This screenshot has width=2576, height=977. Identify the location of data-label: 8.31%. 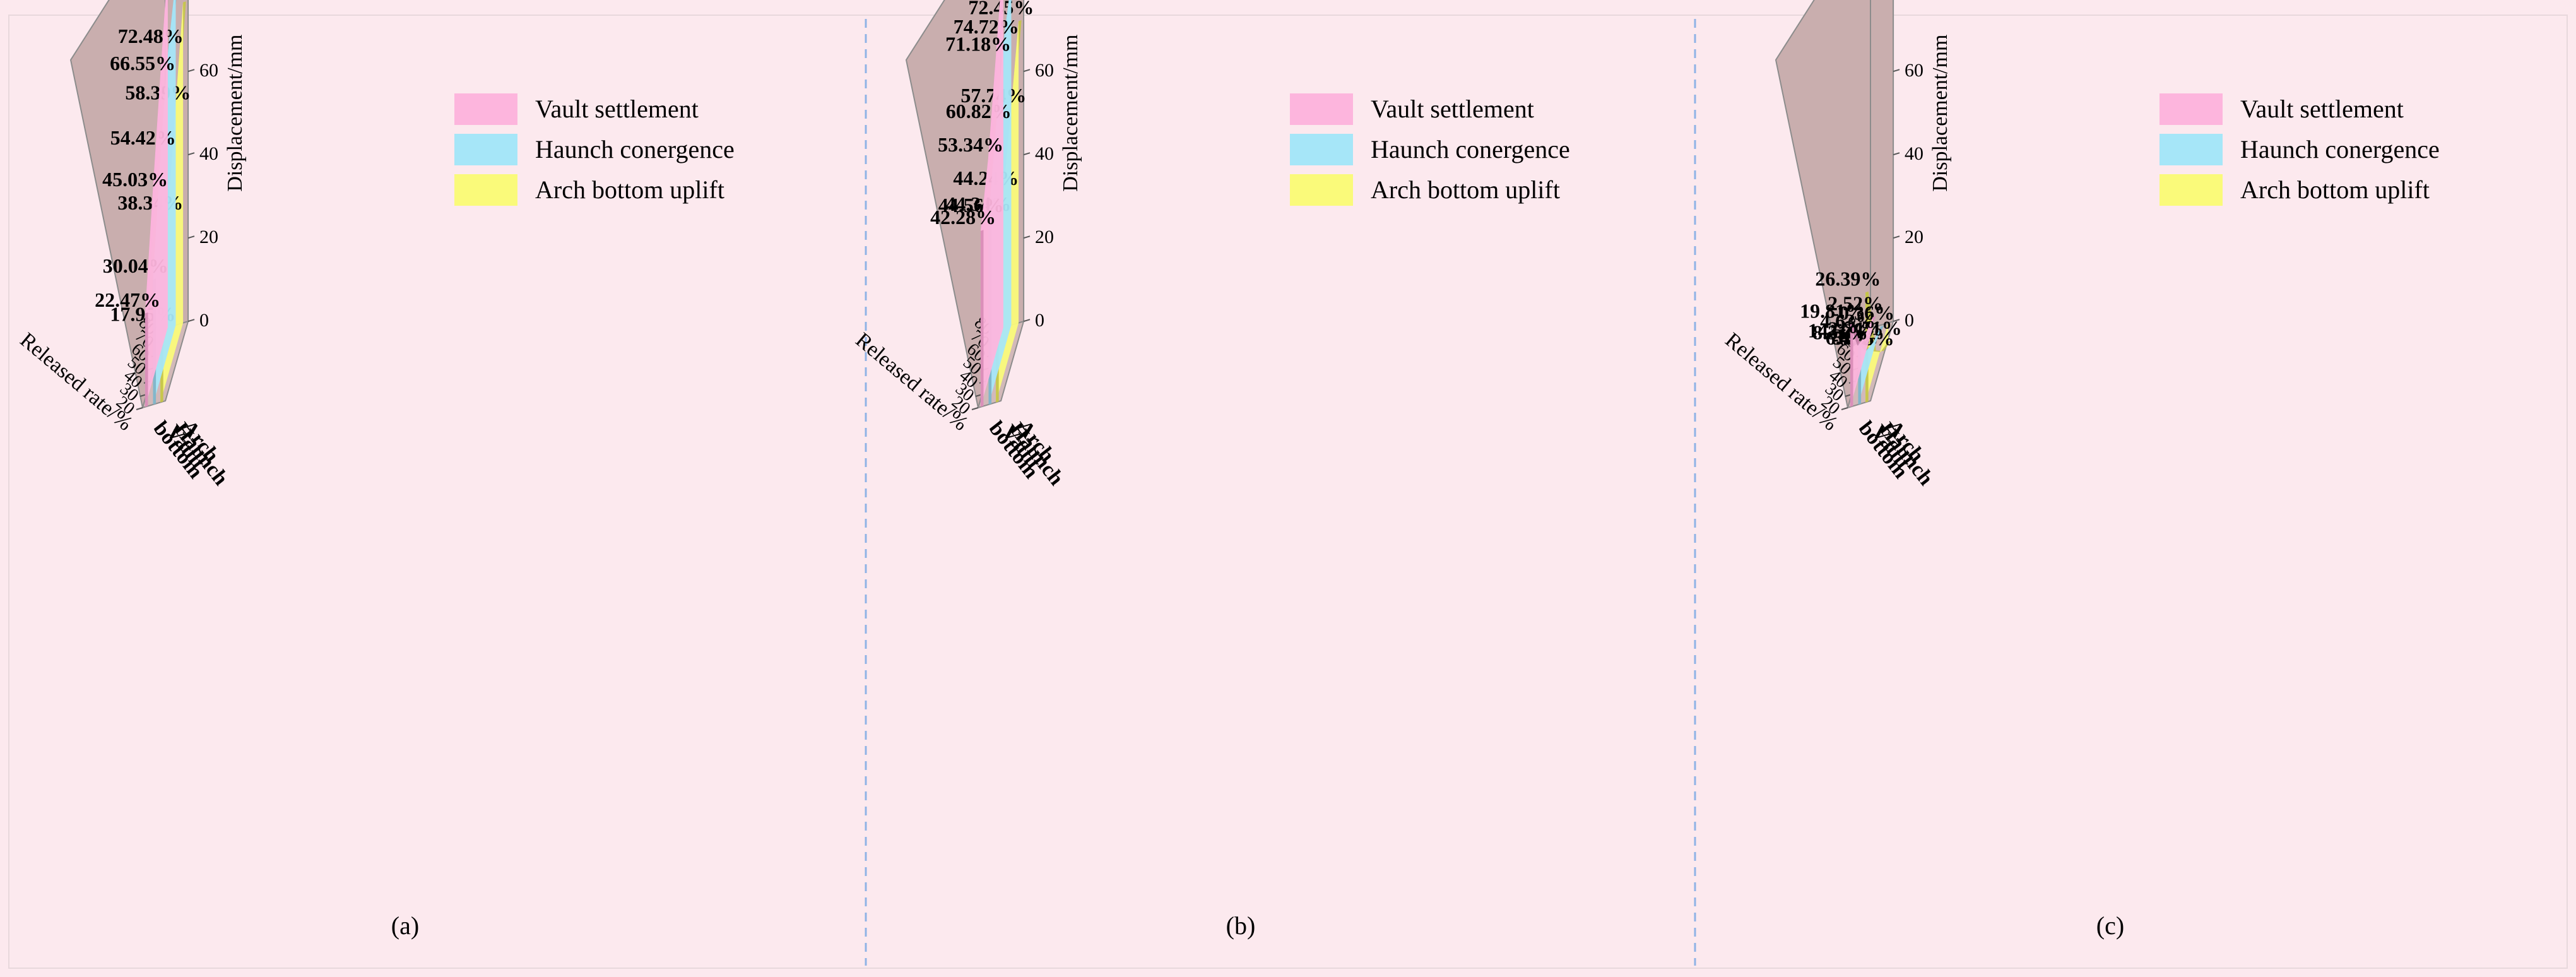
(1840, 332).